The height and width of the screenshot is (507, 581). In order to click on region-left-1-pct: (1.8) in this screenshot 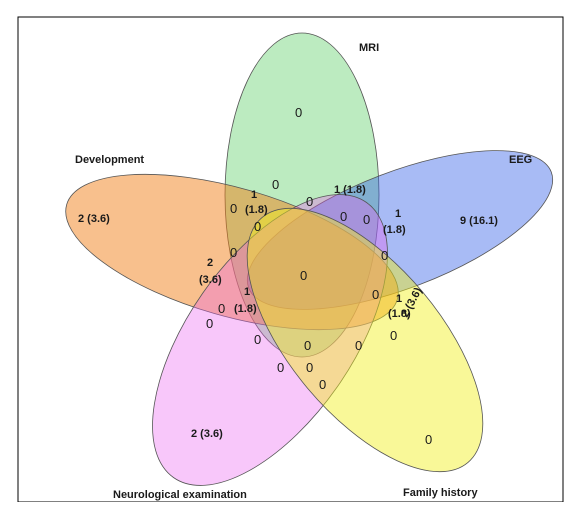, I will do `click(245, 309)`.